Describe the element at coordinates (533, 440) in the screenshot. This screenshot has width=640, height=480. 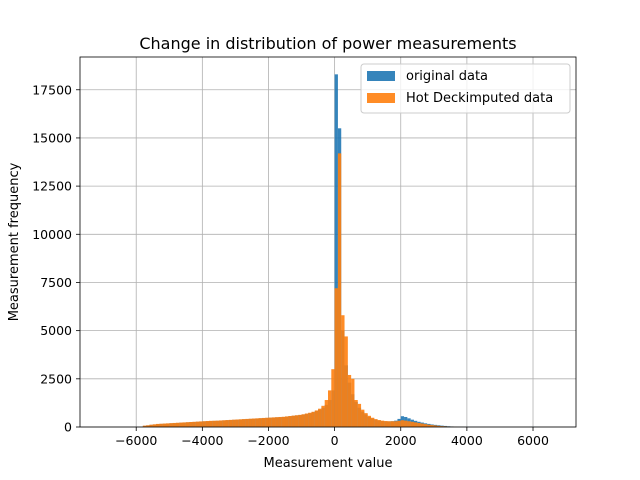
I see `x-tick-label: 6000` at that location.